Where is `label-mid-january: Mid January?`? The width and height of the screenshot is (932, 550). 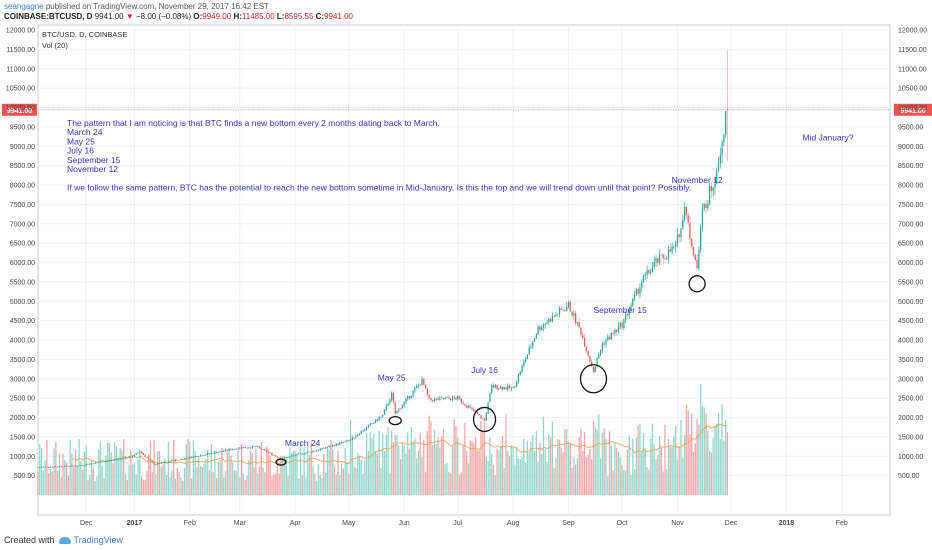
label-mid-january: Mid January? is located at coordinates (827, 137).